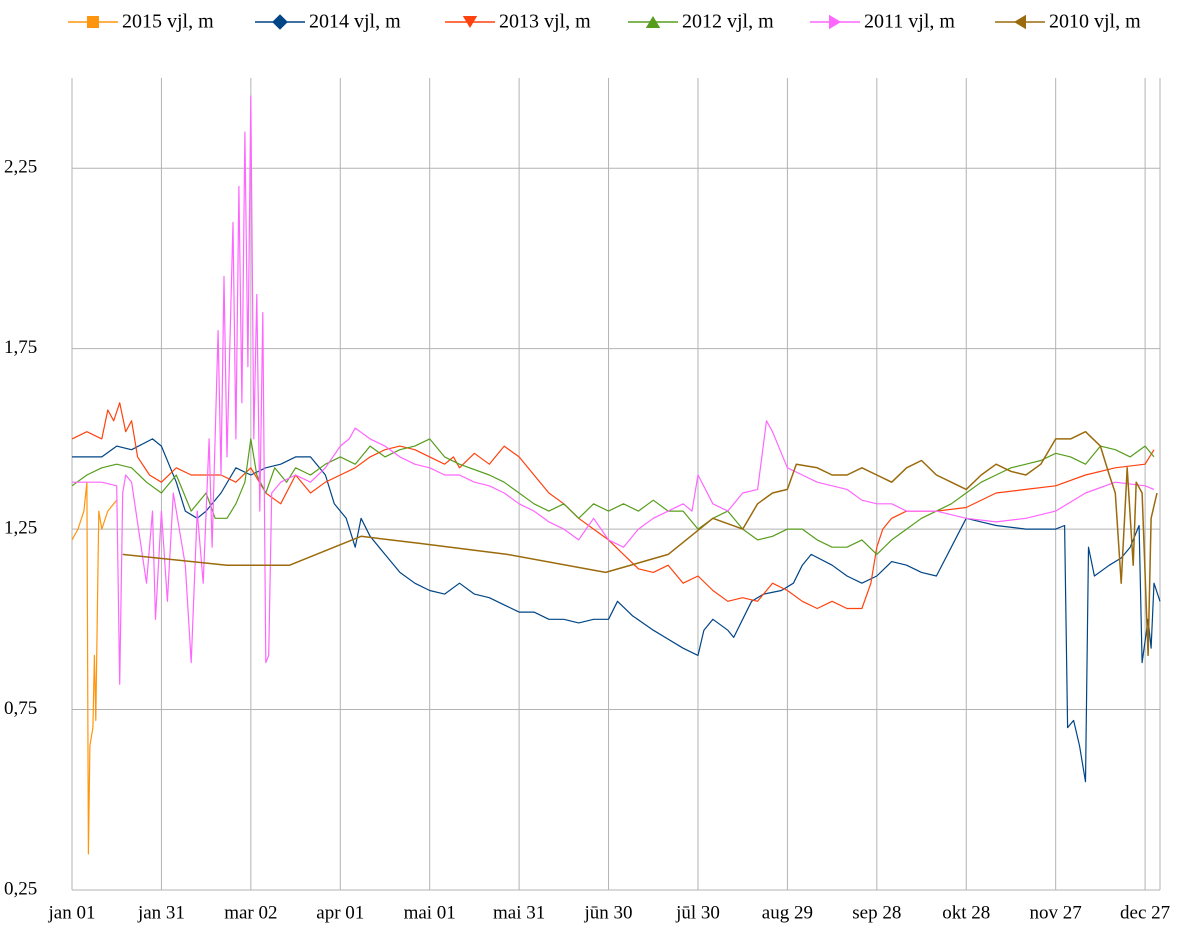 The width and height of the screenshot is (1182, 933). Describe the element at coordinates (545, 22) in the screenshot. I see `legend-label: 2013 vjl, m` at that location.